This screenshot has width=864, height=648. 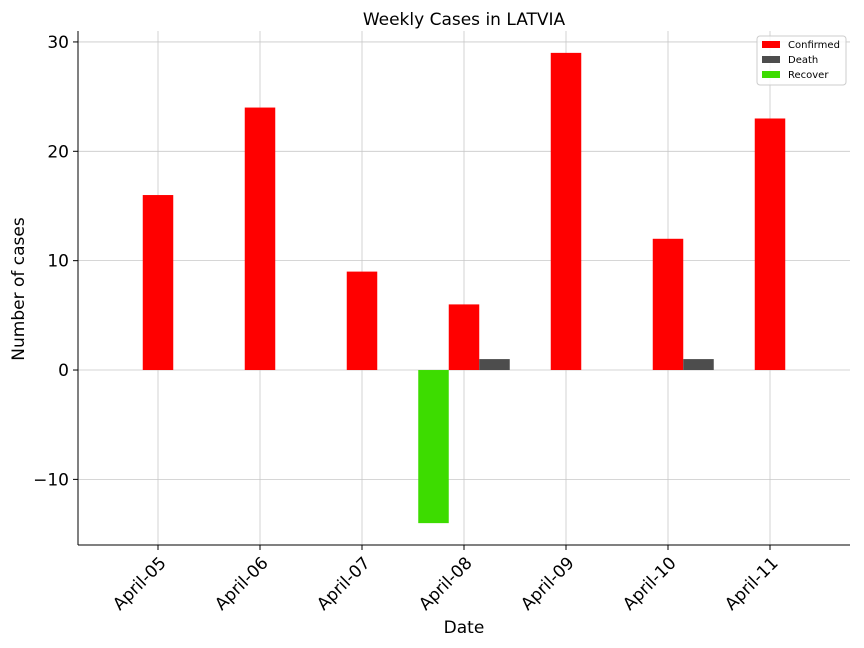 I want to click on y-tick-label: 20, so click(x=58, y=152).